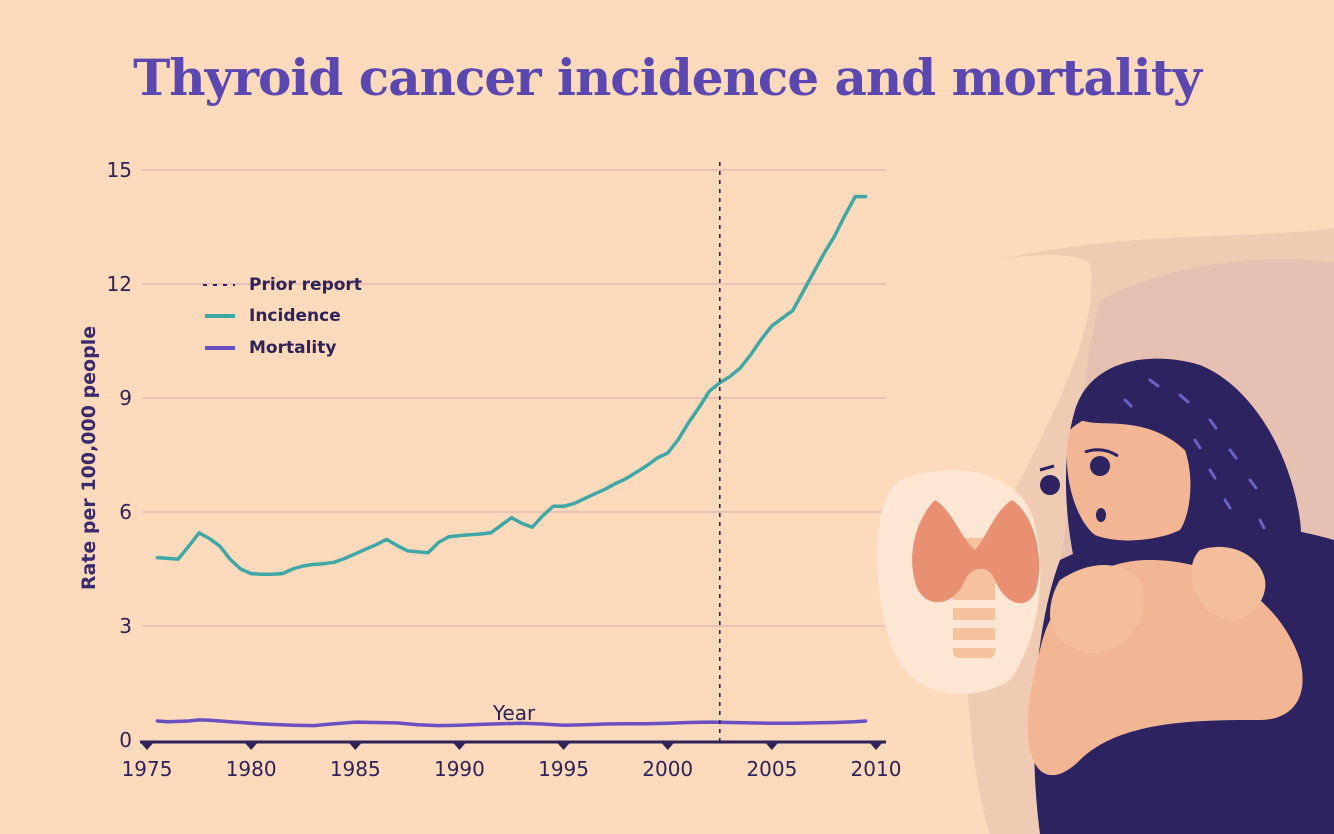 Image resolution: width=1334 pixels, height=834 pixels. What do you see at coordinates (147, 769) in the screenshot?
I see `x-tick-label-1975: 1975` at bounding box center [147, 769].